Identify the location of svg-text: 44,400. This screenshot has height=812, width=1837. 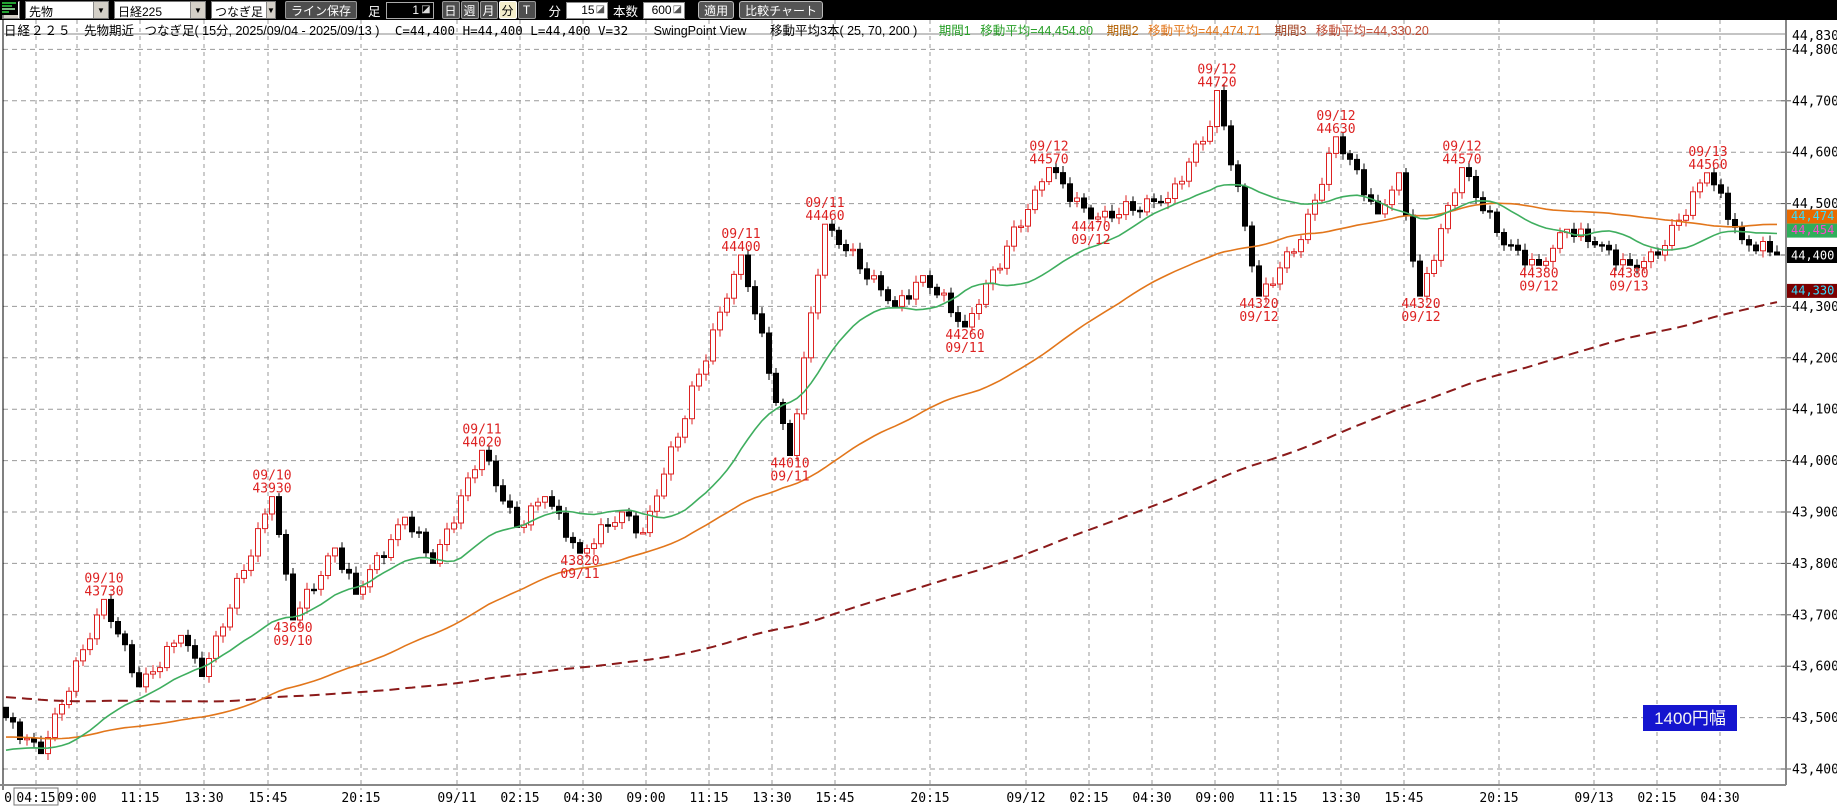
(1812, 256).